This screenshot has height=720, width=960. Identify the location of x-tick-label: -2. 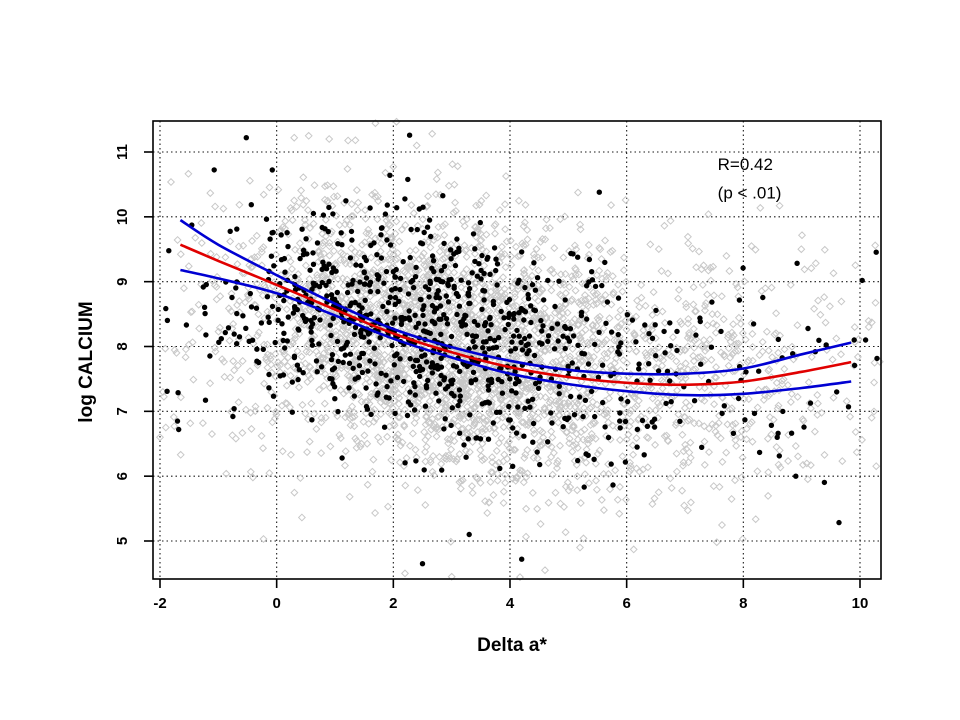
(159, 603).